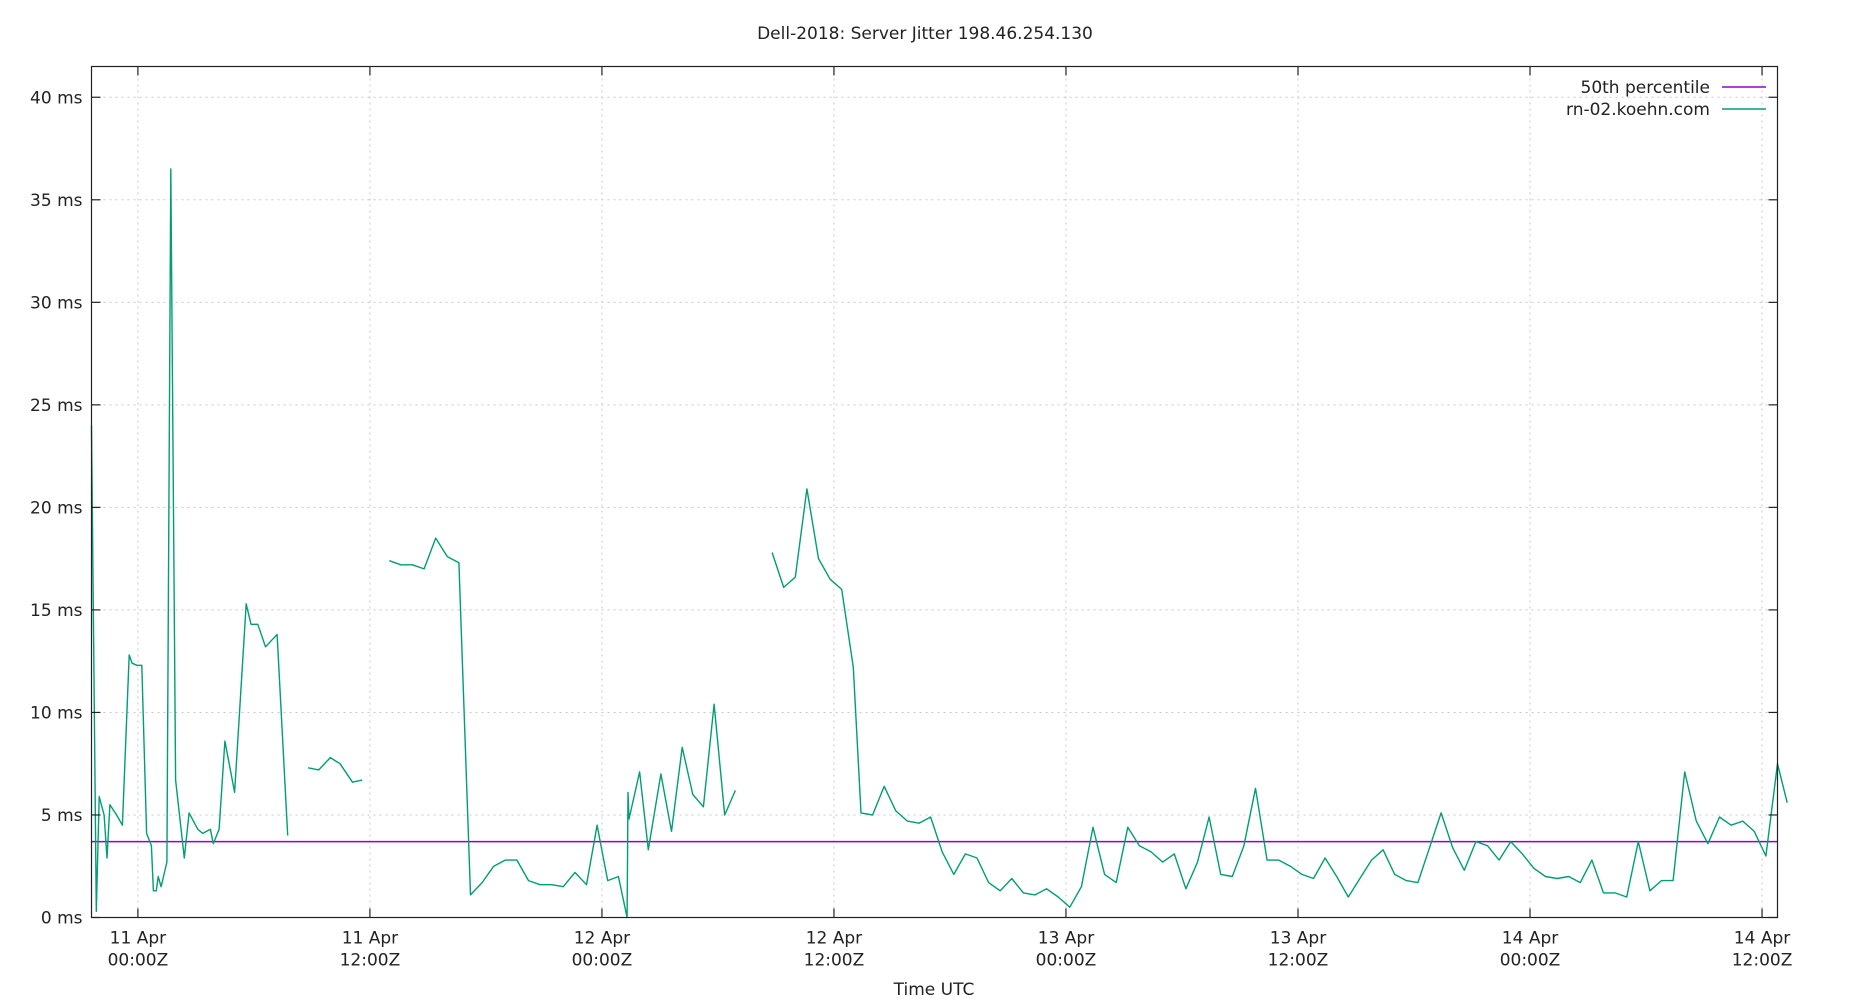  What do you see at coordinates (56, 201) in the screenshot?
I see `y-tick-label: 35 ms` at bounding box center [56, 201].